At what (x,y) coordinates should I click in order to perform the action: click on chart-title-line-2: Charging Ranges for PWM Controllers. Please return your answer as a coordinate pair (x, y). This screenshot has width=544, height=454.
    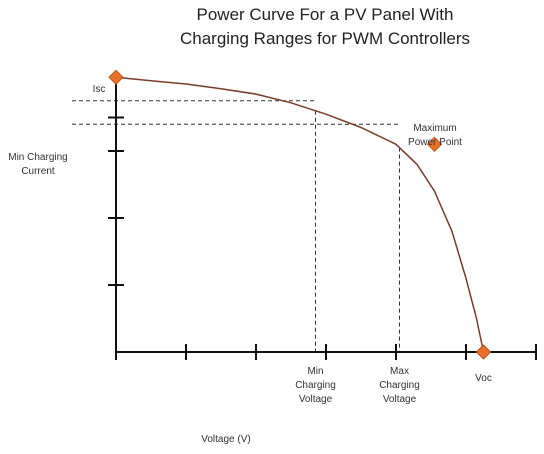
    Looking at the image, I should click on (325, 38).